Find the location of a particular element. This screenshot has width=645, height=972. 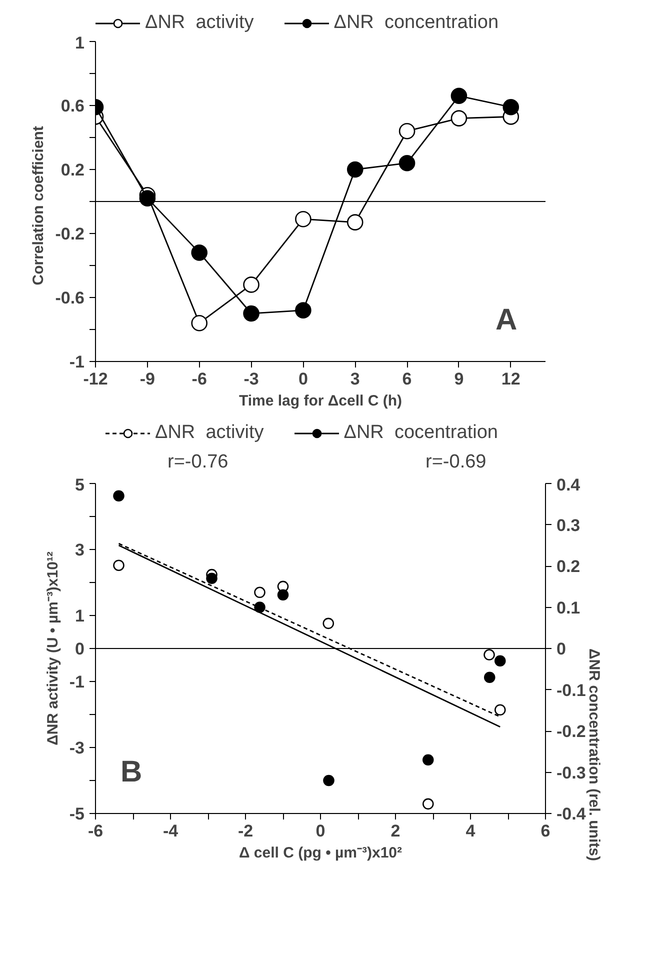

text: r=-0.76 is located at coordinates (198, 462).